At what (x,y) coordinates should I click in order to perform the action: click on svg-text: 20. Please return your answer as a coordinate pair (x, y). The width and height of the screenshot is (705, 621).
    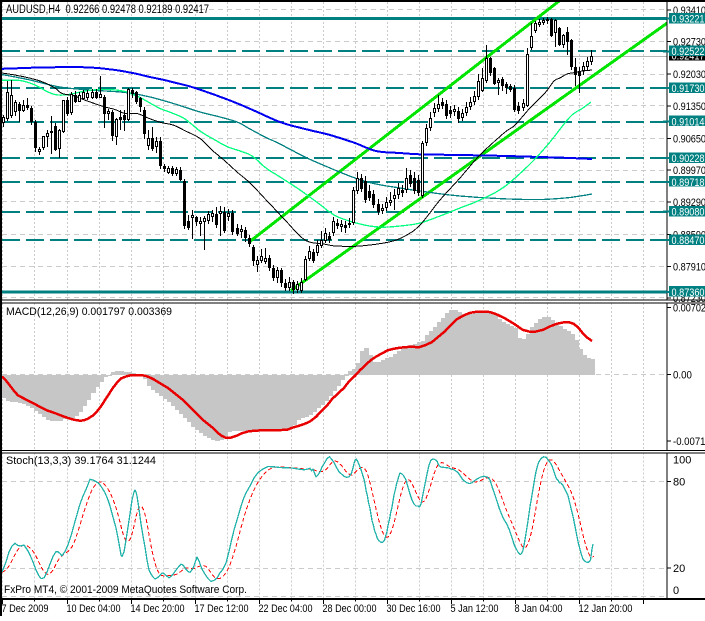
    Looking at the image, I should click on (679, 569).